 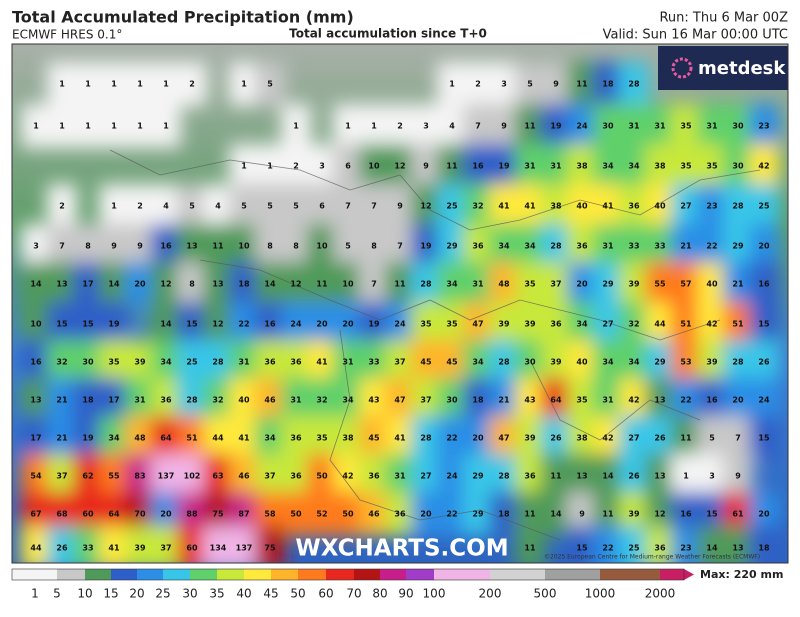 What do you see at coordinates (139, 476) in the screenshot?
I see `grid-value: 83` at bounding box center [139, 476].